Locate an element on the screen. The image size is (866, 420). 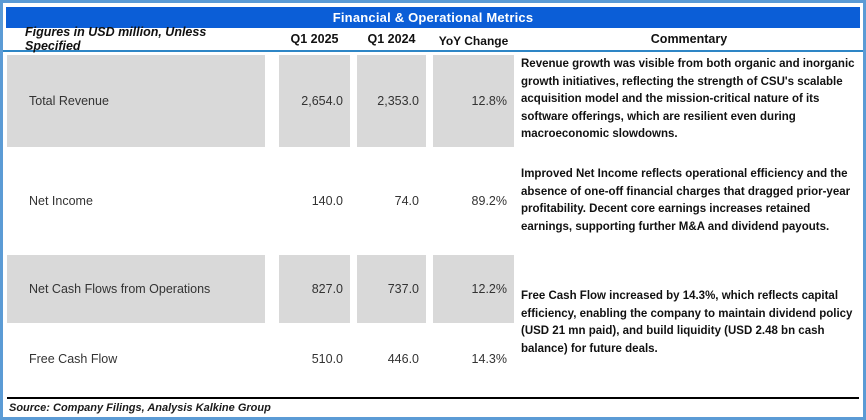
footer-divider is located at coordinates (433, 398).